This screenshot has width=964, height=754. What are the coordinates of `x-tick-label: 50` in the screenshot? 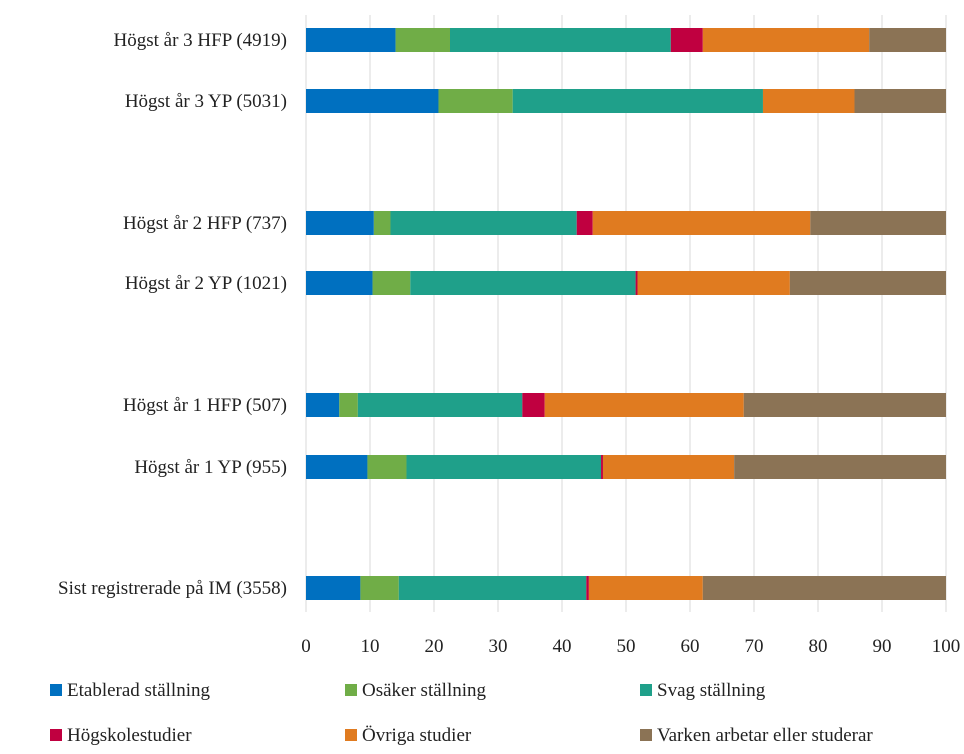 It's located at (626, 646).